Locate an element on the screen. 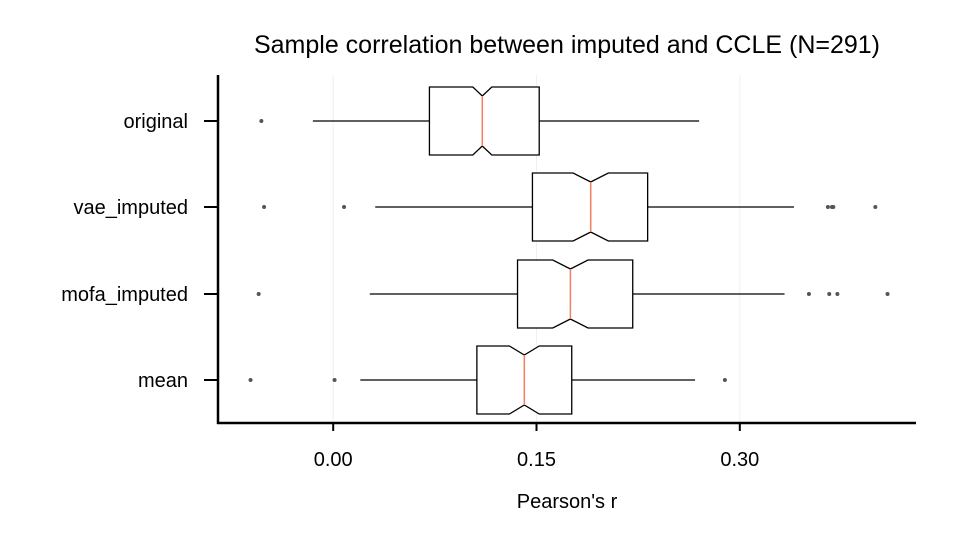 This screenshot has height=545, width=961. x-tick-label-2: 0.30 is located at coordinates (739, 460).